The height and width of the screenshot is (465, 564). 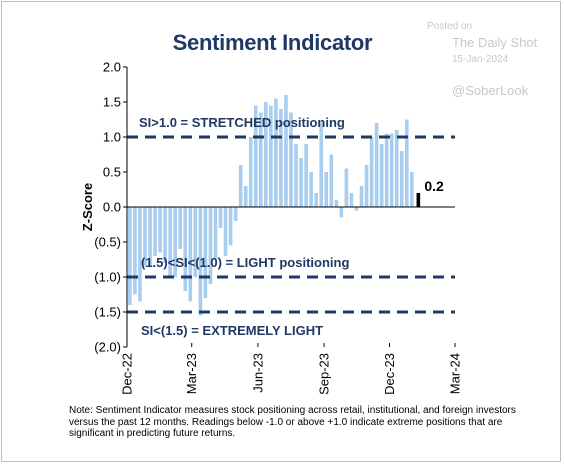 What do you see at coordinates (107, 312) in the screenshot?
I see `y-tick-label: (1.5)` at bounding box center [107, 312].